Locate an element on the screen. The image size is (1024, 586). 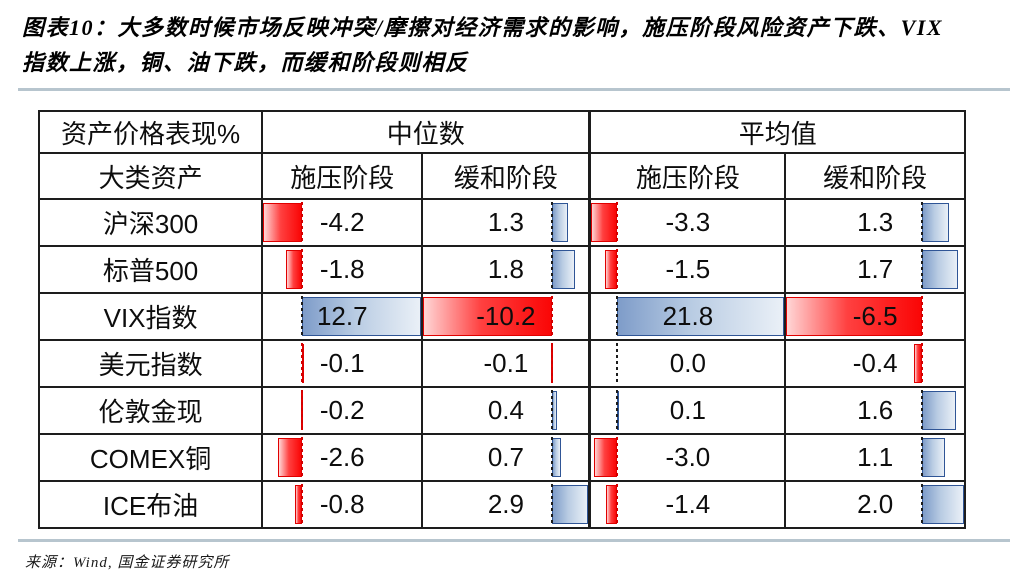
value-cell: 2.9 is located at coordinates (506, 504).